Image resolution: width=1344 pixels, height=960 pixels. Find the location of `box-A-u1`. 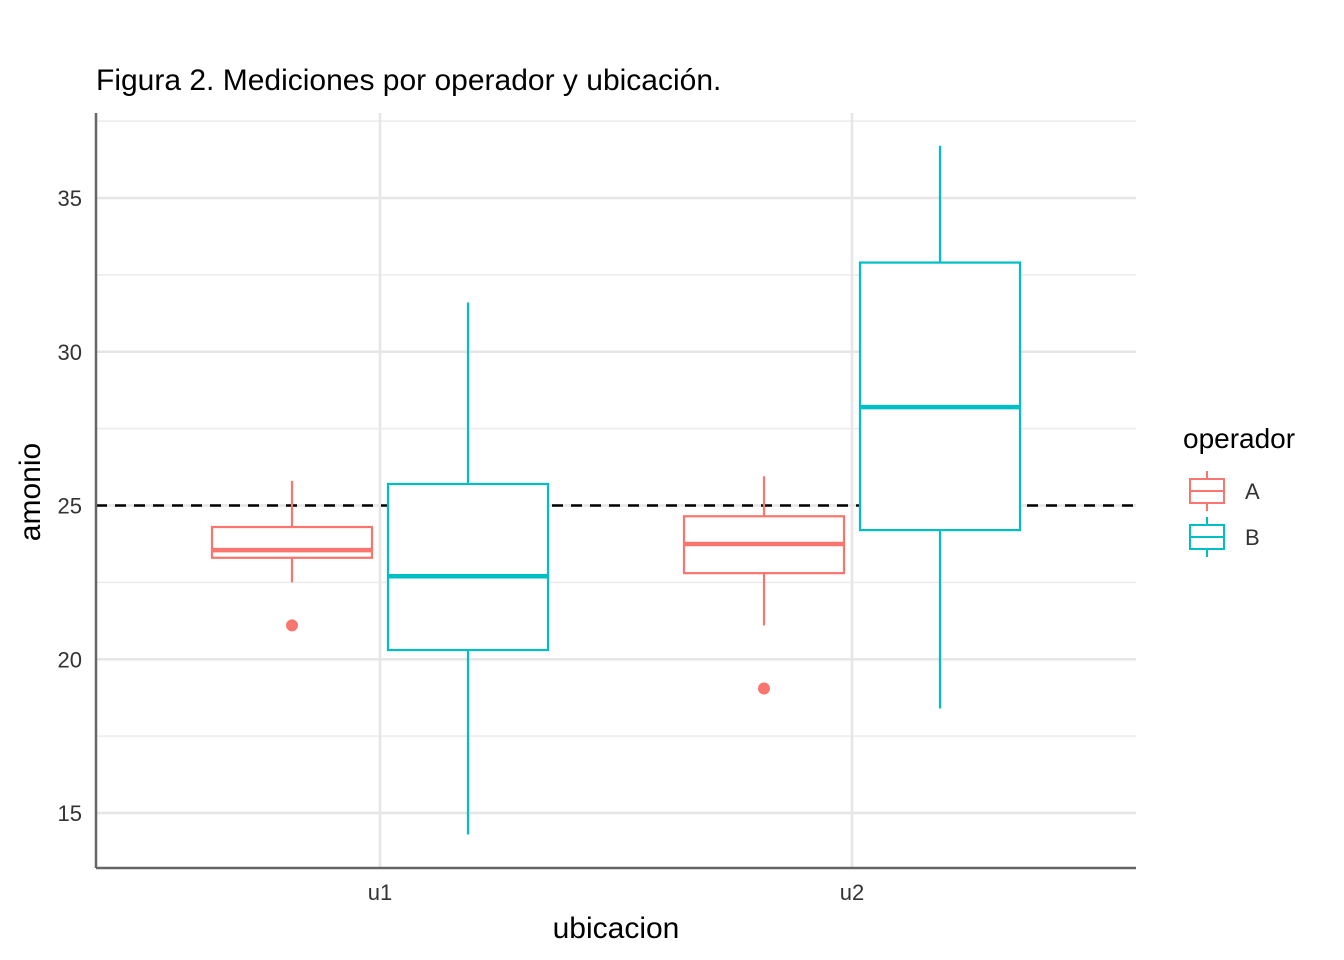

box-A-u1 is located at coordinates (292, 556).